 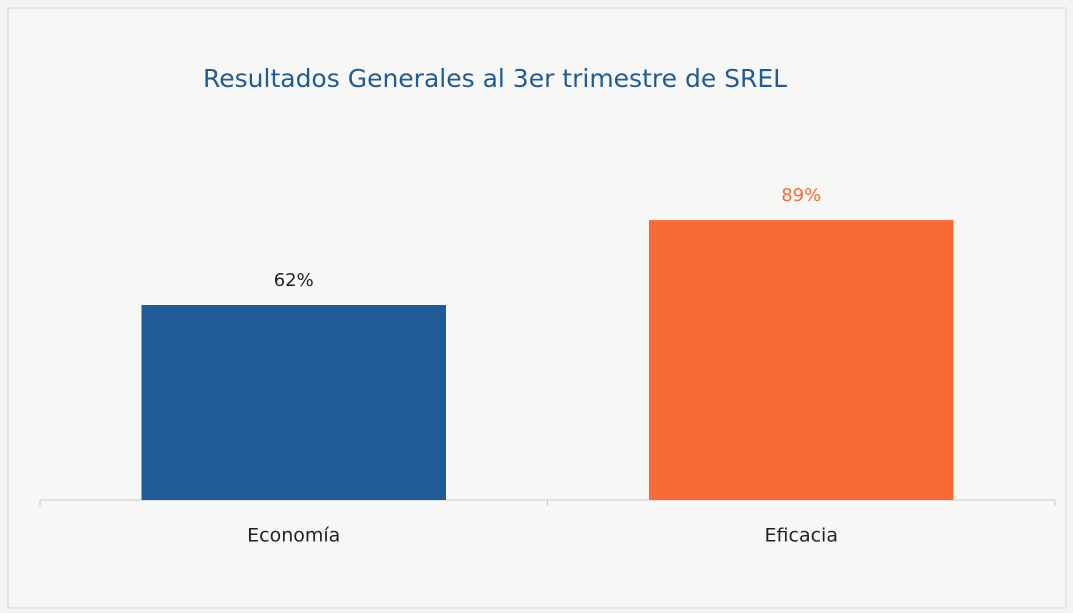 What do you see at coordinates (293, 536) in the screenshot?
I see `x-tick-label: Economía` at bounding box center [293, 536].